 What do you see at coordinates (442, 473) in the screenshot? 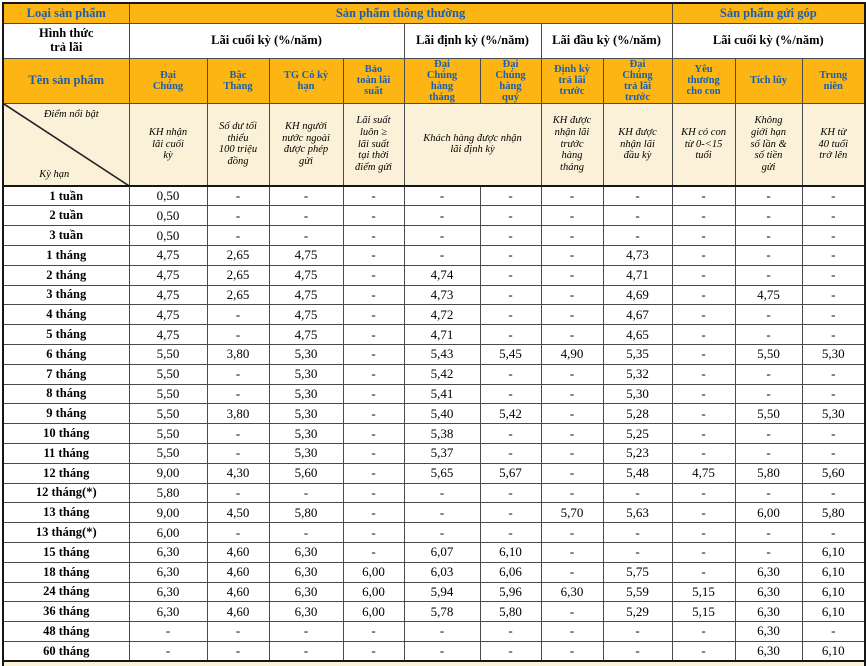
I see `rate-cell: 5,65` at bounding box center [442, 473].